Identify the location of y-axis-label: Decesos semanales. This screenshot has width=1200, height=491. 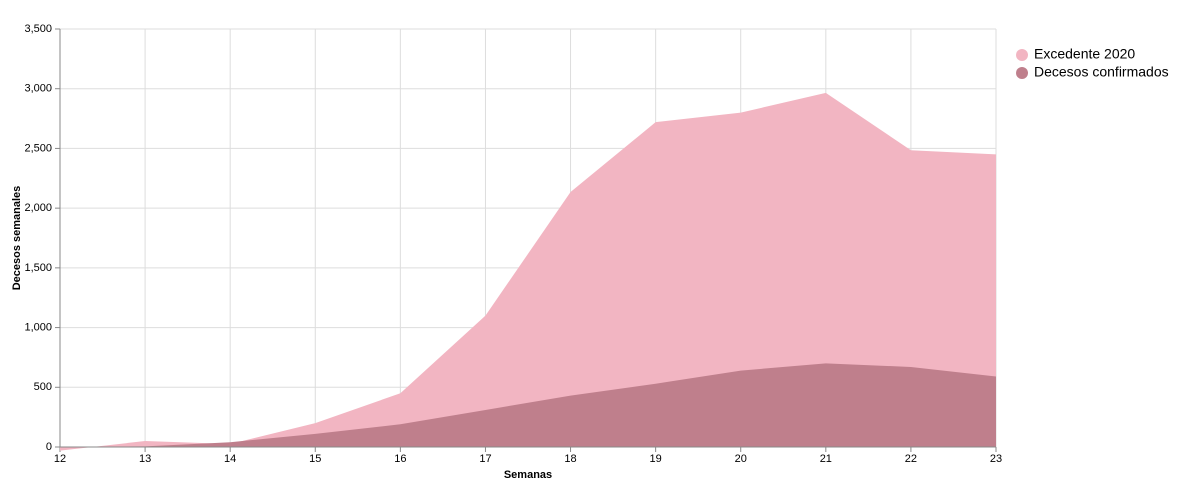
(17, 238).